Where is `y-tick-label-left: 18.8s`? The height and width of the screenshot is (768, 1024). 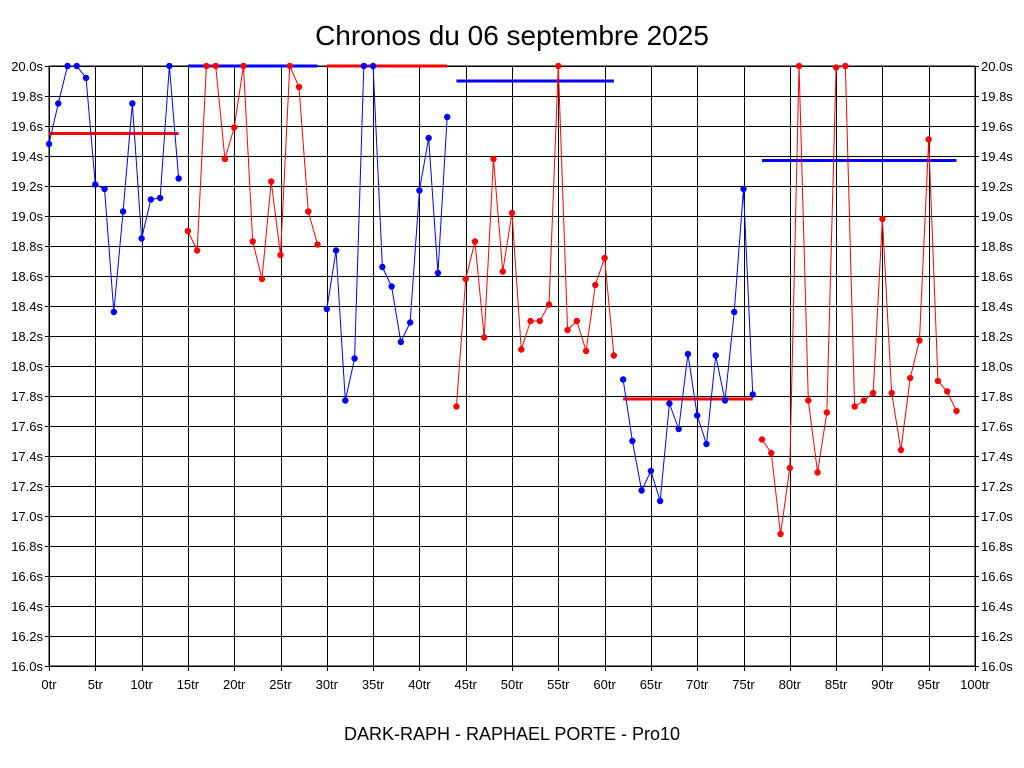 y-tick-label-left: 18.8s is located at coordinates (27, 246).